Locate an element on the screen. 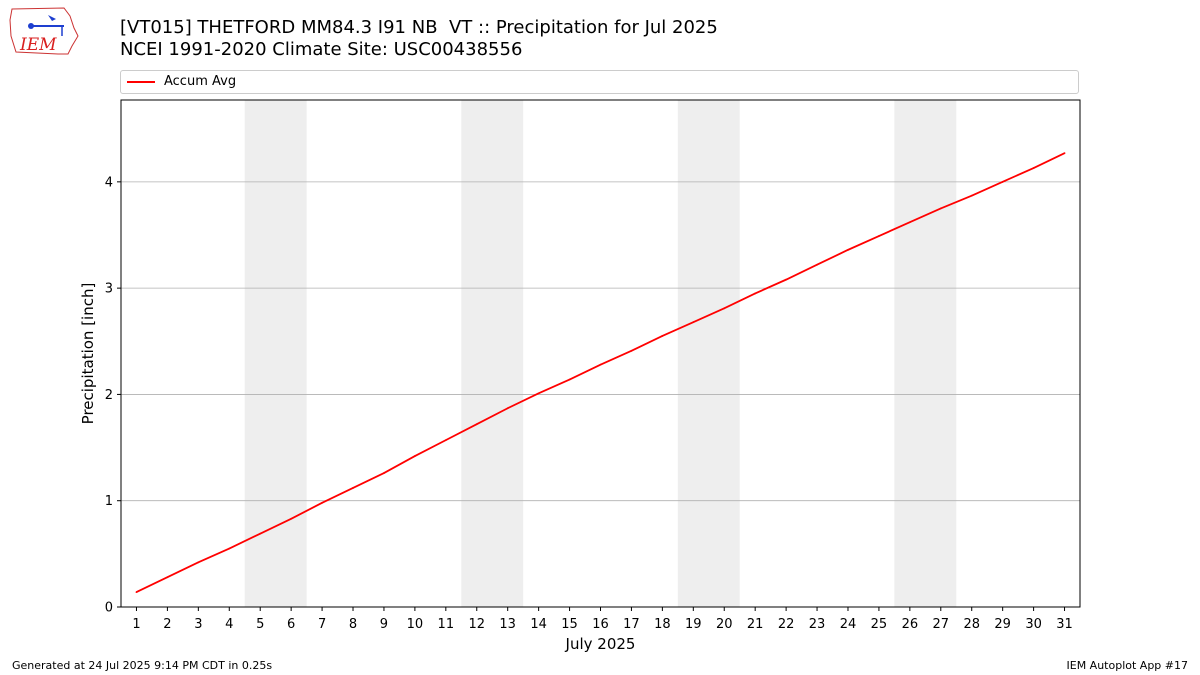  legend-label-accum-avg: Accum Avg is located at coordinates (200, 81).